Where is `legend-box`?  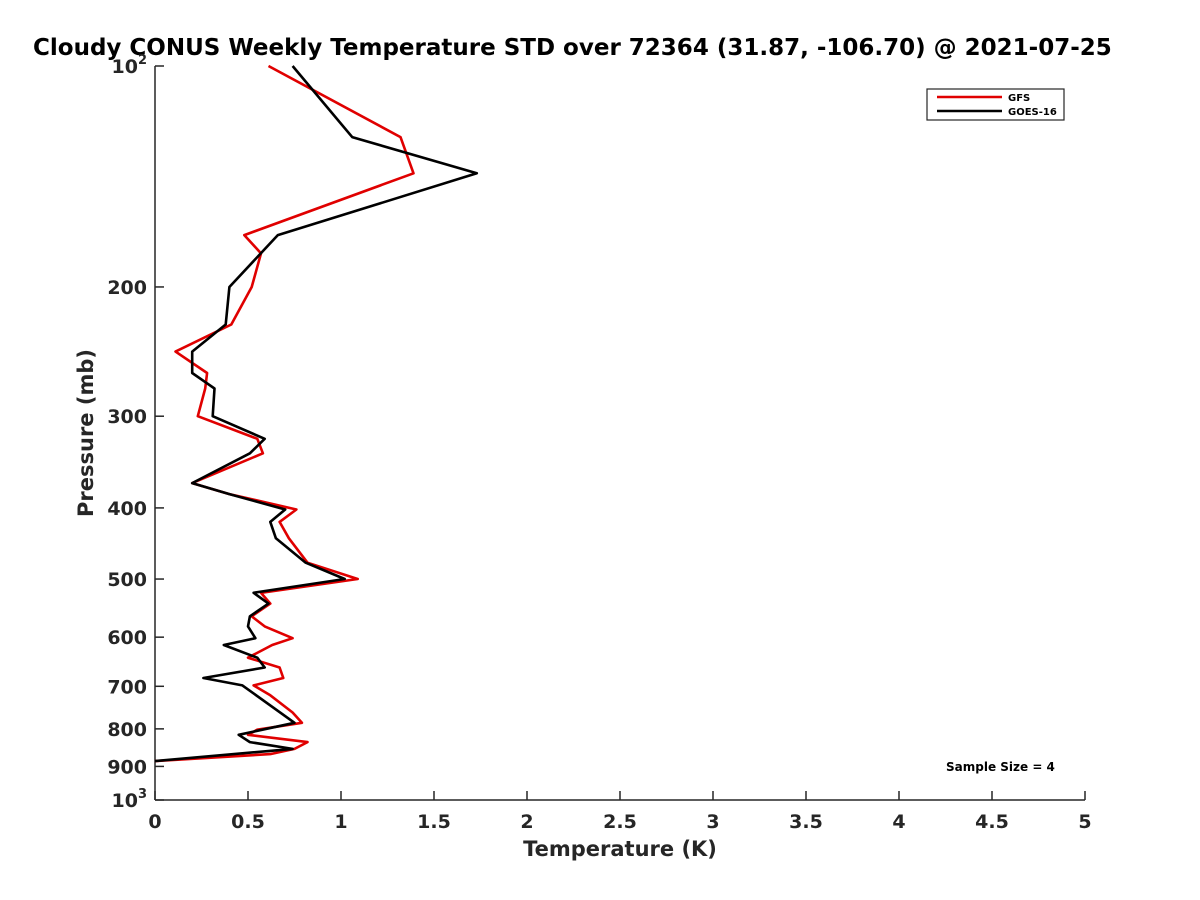
legend-box is located at coordinates (995, 104).